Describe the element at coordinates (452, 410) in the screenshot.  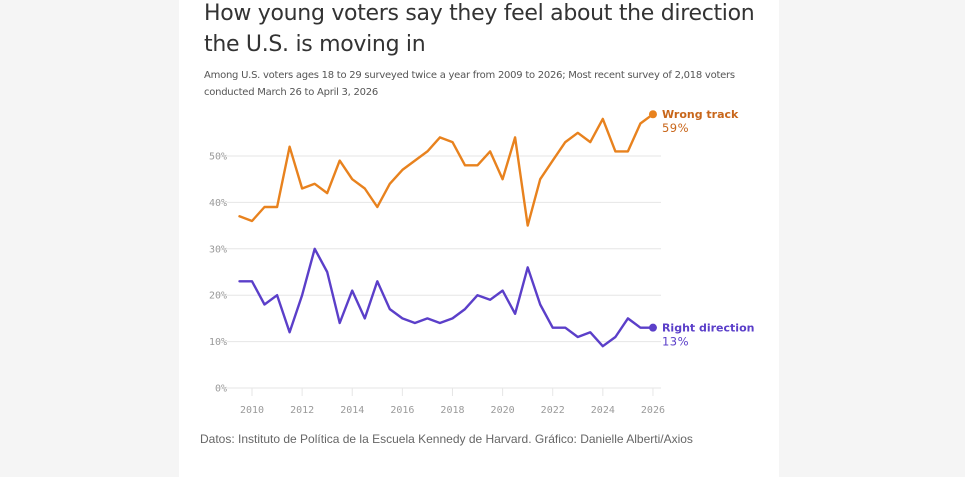
I see `x-tick-label: 2018` at that location.